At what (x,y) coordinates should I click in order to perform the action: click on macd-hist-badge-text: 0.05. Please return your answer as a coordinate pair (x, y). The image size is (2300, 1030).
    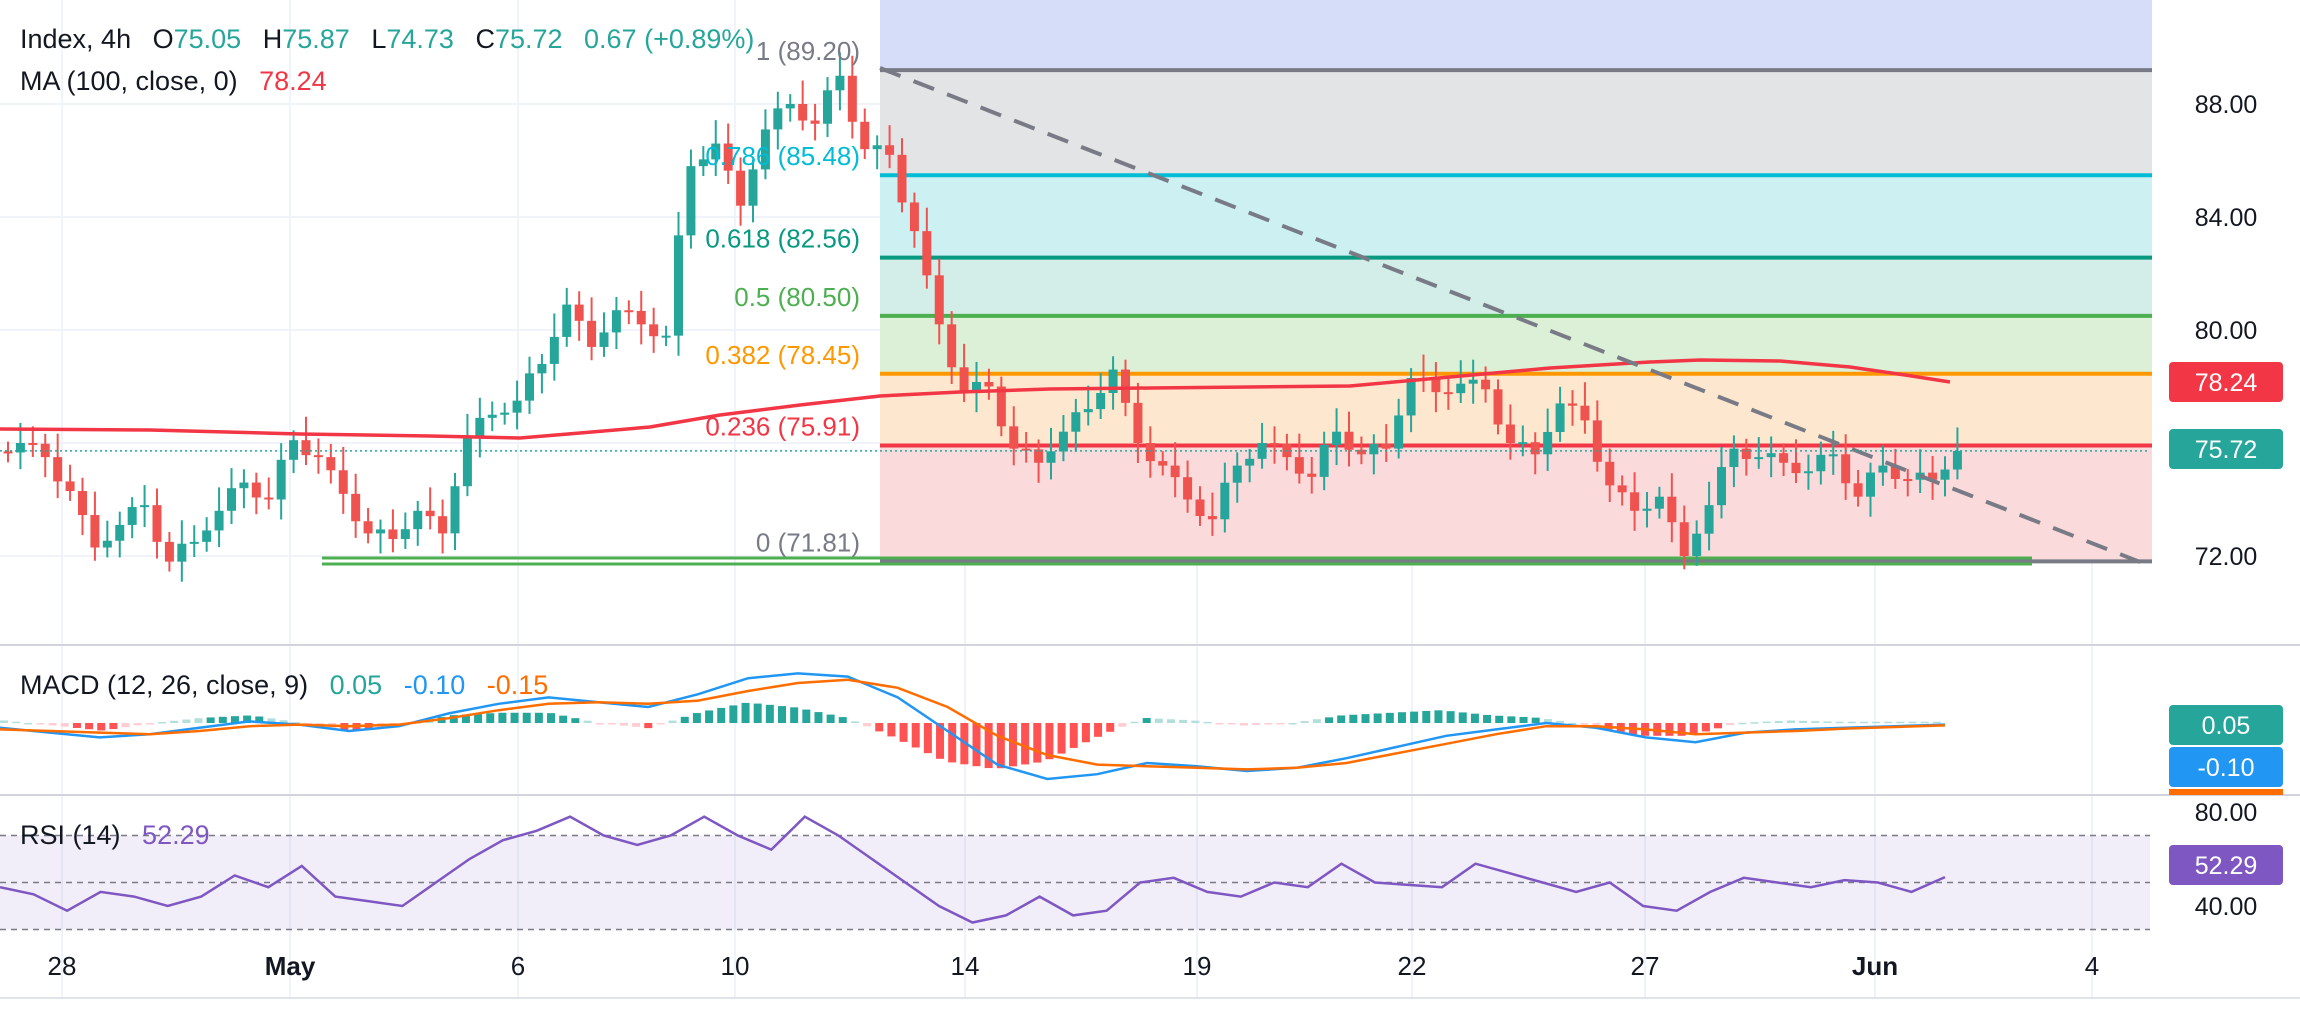
    Looking at the image, I should click on (2226, 726).